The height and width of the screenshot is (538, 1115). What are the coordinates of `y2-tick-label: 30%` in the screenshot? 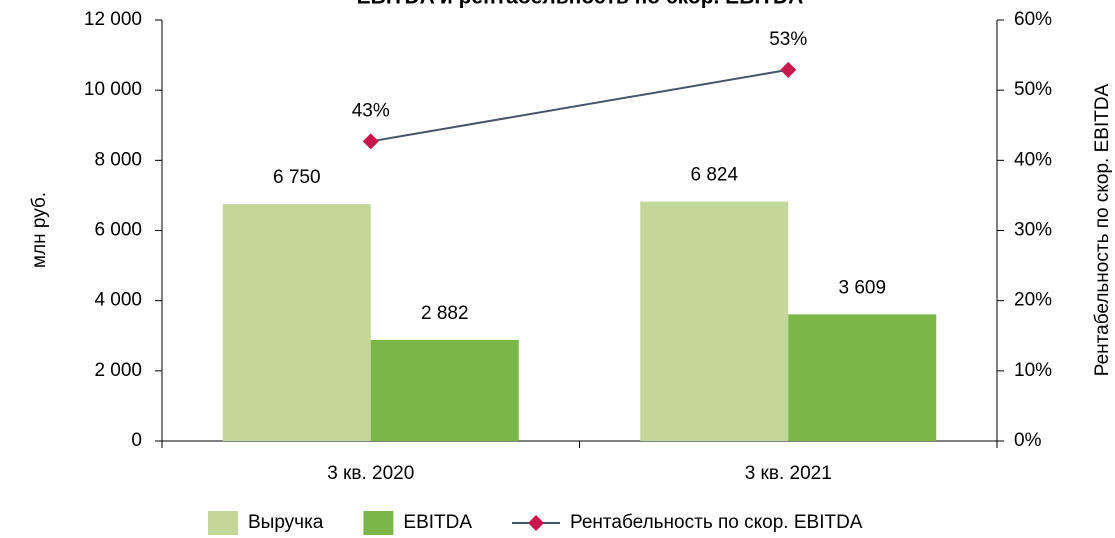 It's located at (1033, 230).